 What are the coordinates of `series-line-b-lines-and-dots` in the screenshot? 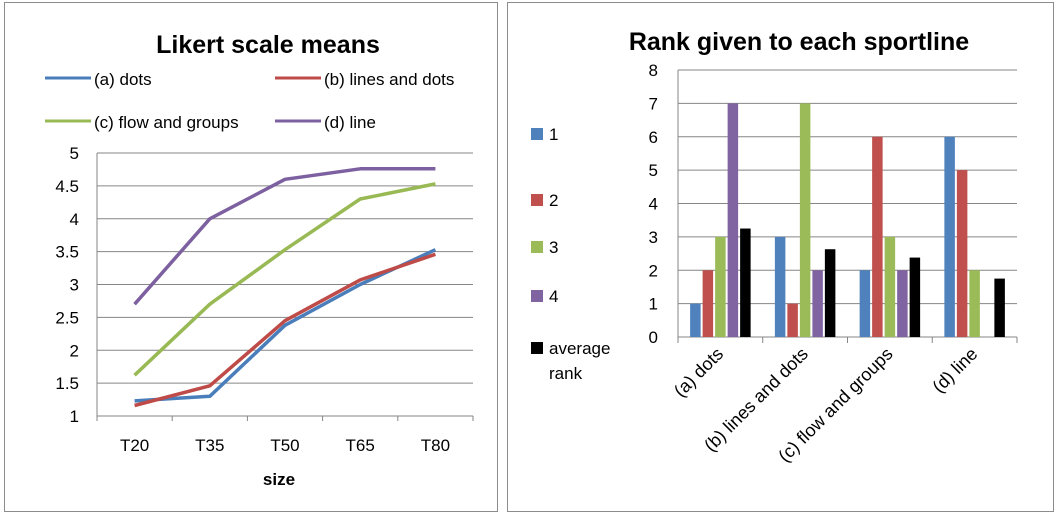 It's located at (285, 330).